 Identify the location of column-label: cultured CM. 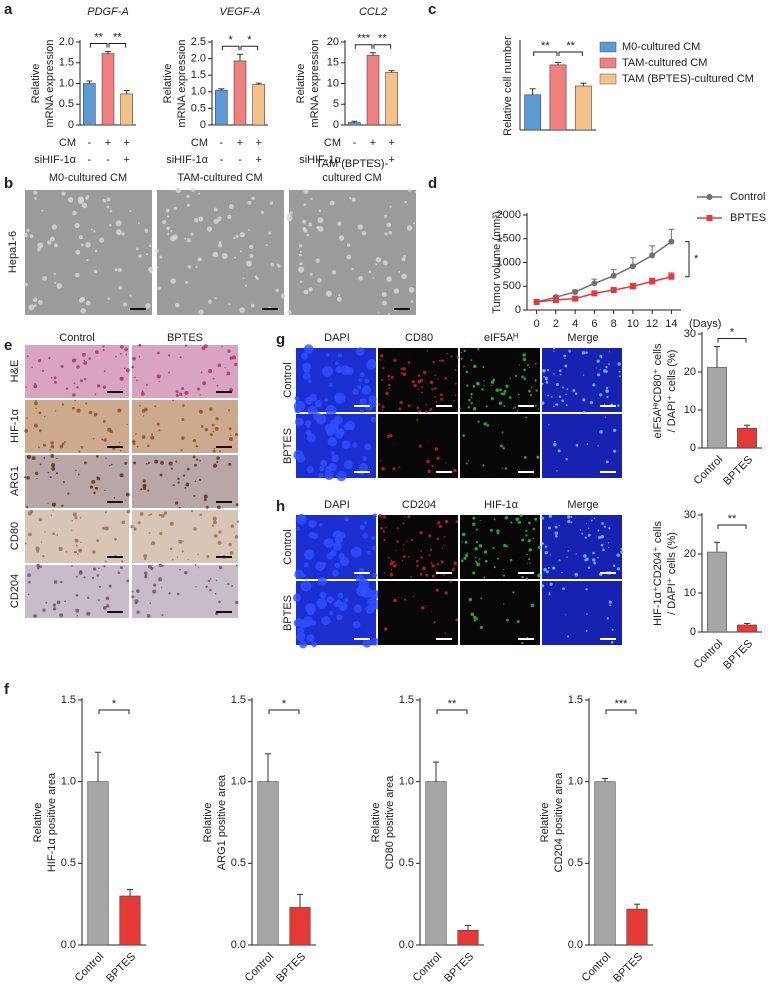
(351, 178).